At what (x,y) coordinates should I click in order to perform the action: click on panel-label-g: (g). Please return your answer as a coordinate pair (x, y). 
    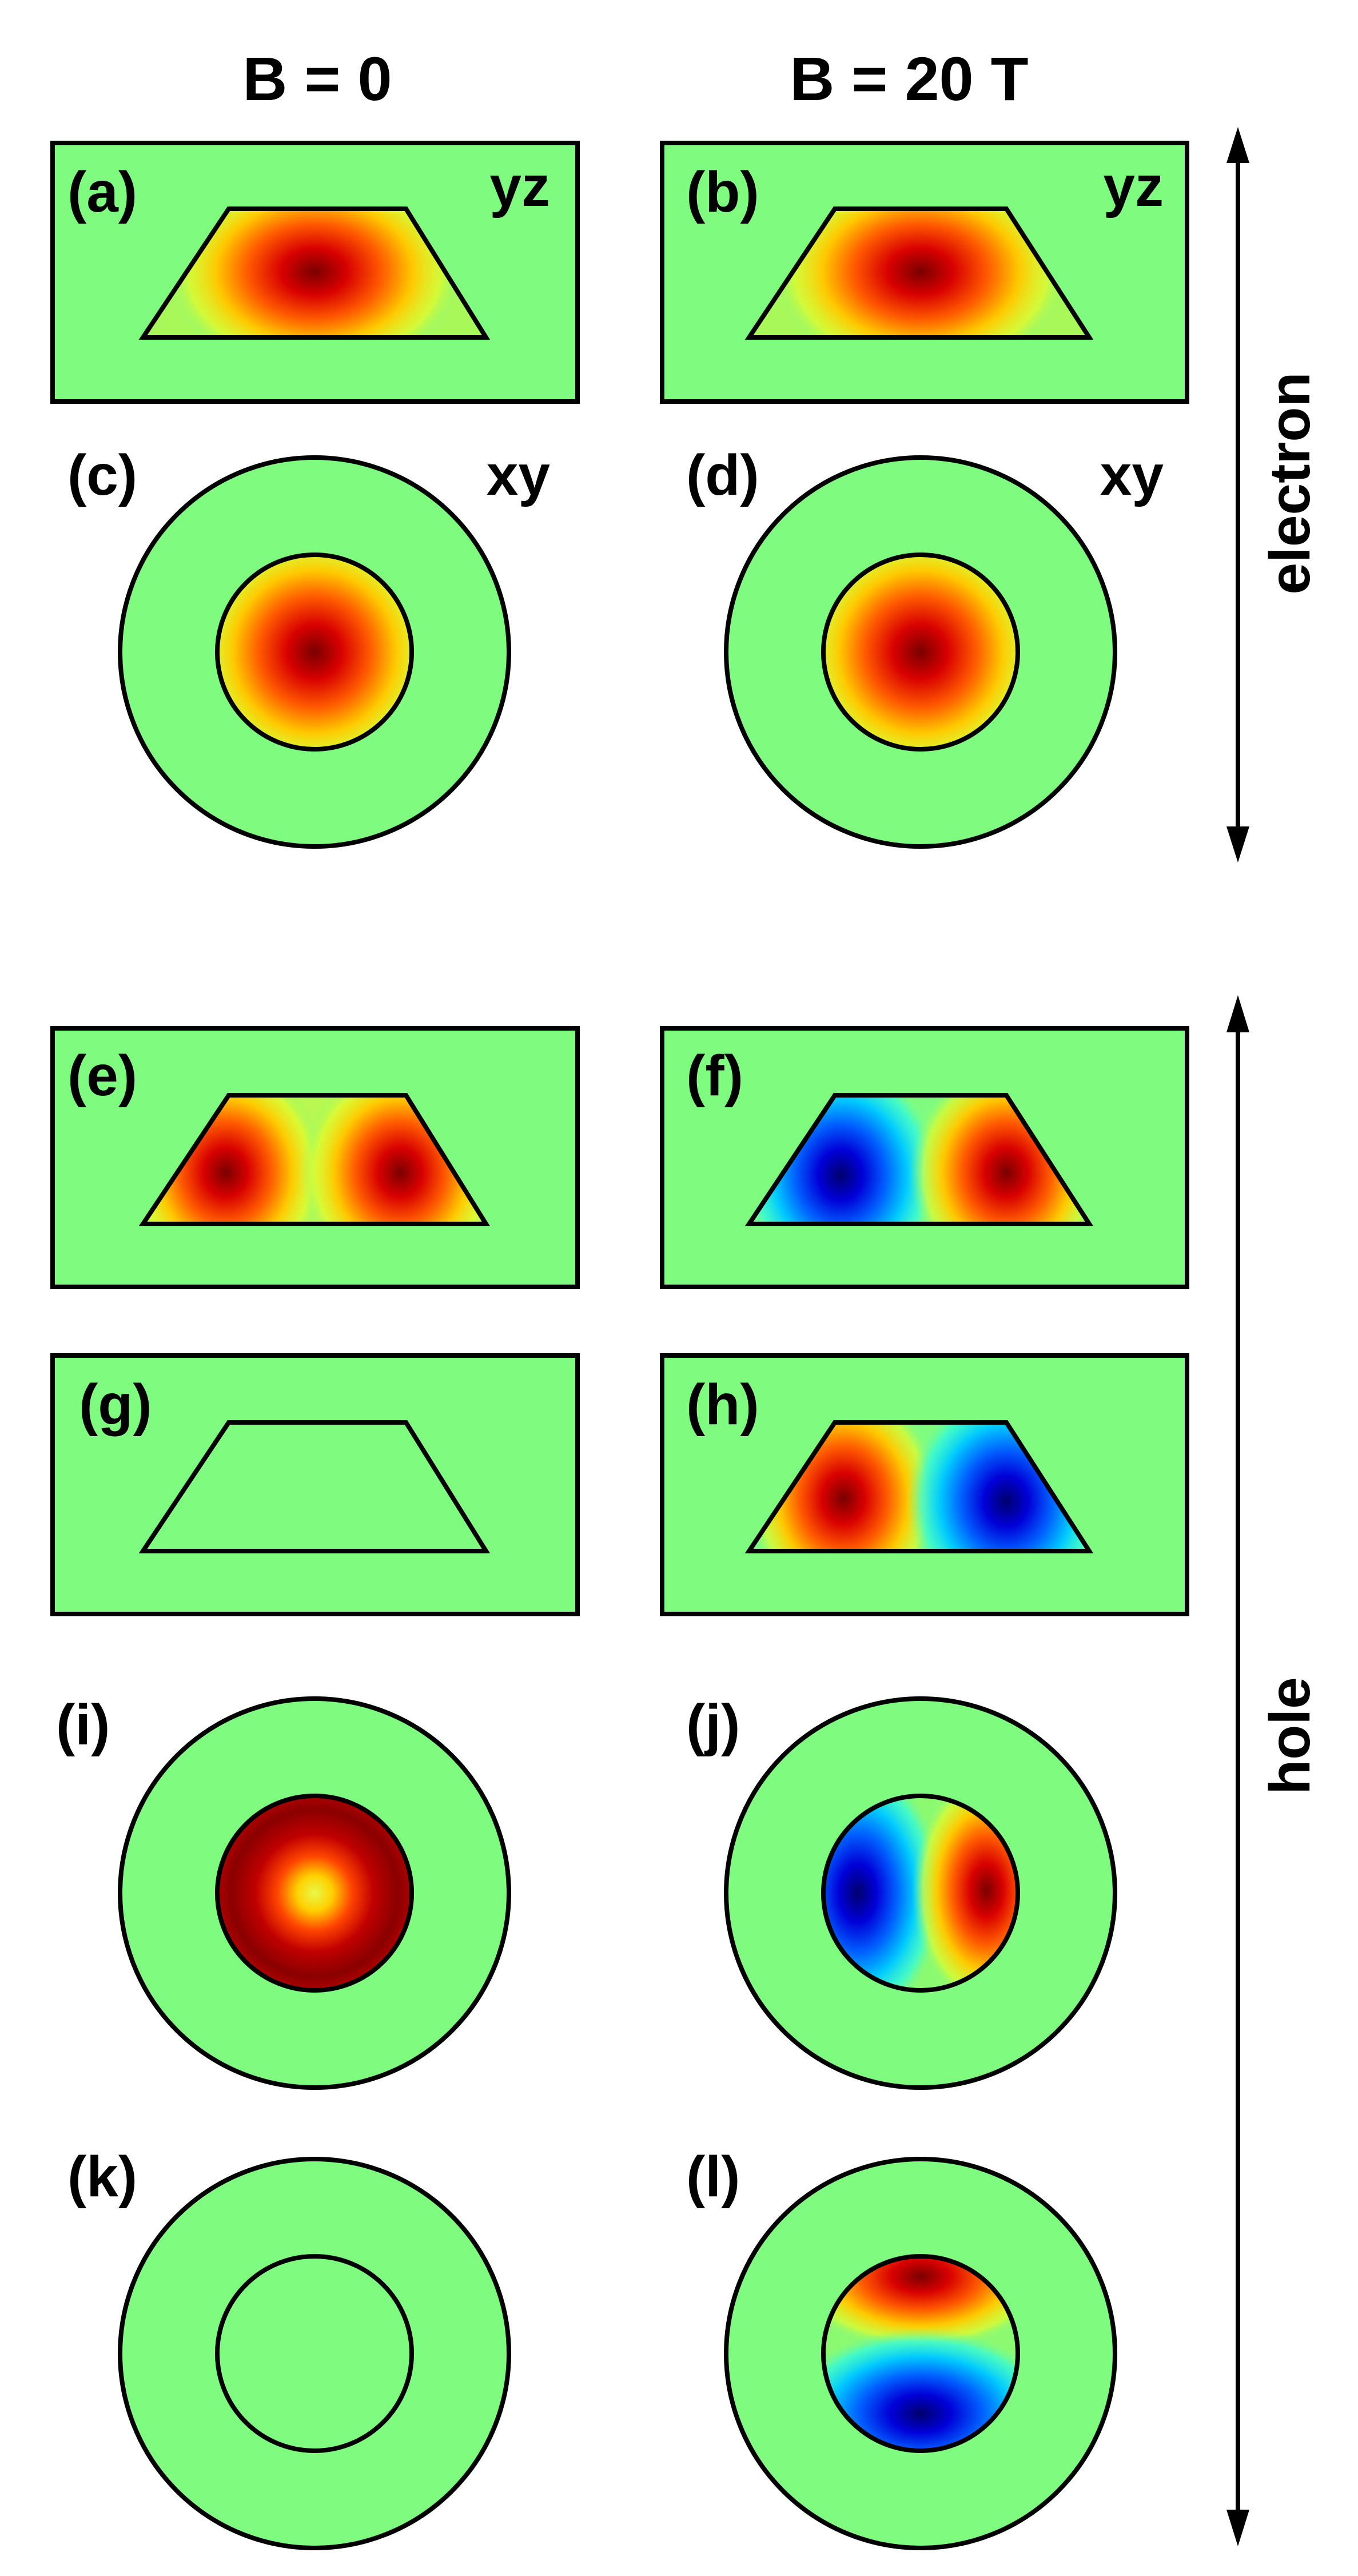
    Looking at the image, I should click on (115, 1405).